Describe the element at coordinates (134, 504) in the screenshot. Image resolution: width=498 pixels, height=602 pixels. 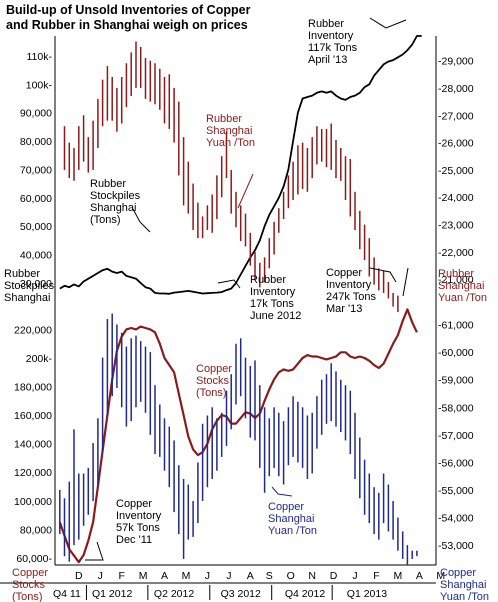
I see `annotation-6-line: Copper` at that location.